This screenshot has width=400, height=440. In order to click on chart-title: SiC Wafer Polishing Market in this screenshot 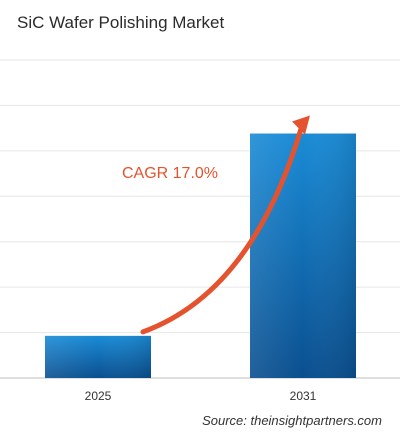, I will do `click(121, 22)`.